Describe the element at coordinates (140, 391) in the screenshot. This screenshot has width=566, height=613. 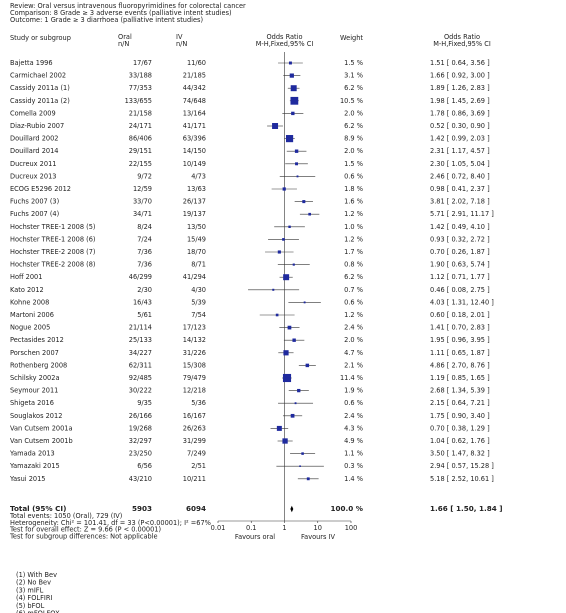
I see `oral-events: 30/222` at that location.